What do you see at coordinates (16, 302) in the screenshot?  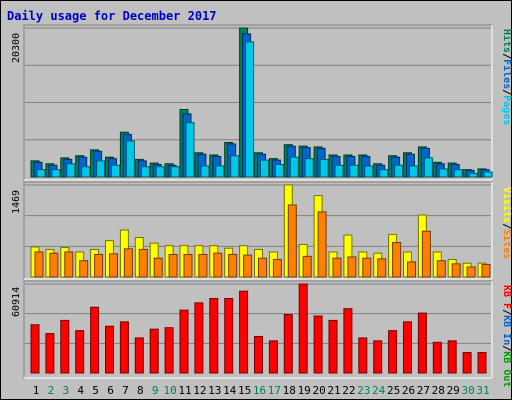 I see `panel-kbytes-max-label: 60914` at bounding box center [16, 302].